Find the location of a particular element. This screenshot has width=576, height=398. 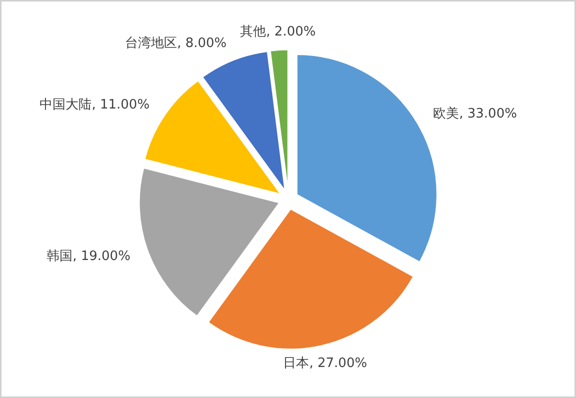

slice-label: 台湾地区, 8.00% is located at coordinates (176, 42).